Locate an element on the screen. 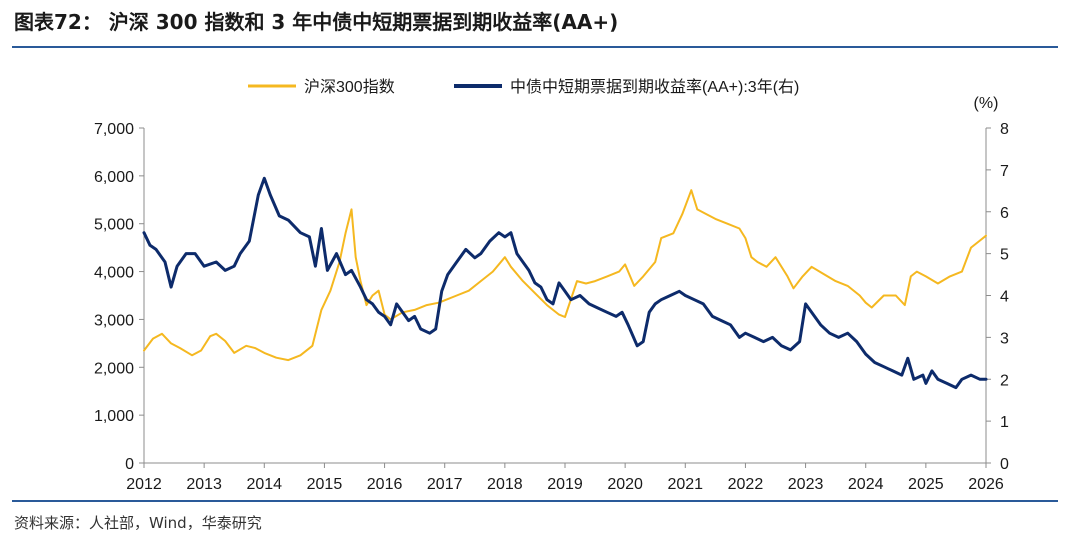 The width and height of the screenshot is (1080, 554). x-axis-tick-label: 2024 is located at coordinates (866, 484).